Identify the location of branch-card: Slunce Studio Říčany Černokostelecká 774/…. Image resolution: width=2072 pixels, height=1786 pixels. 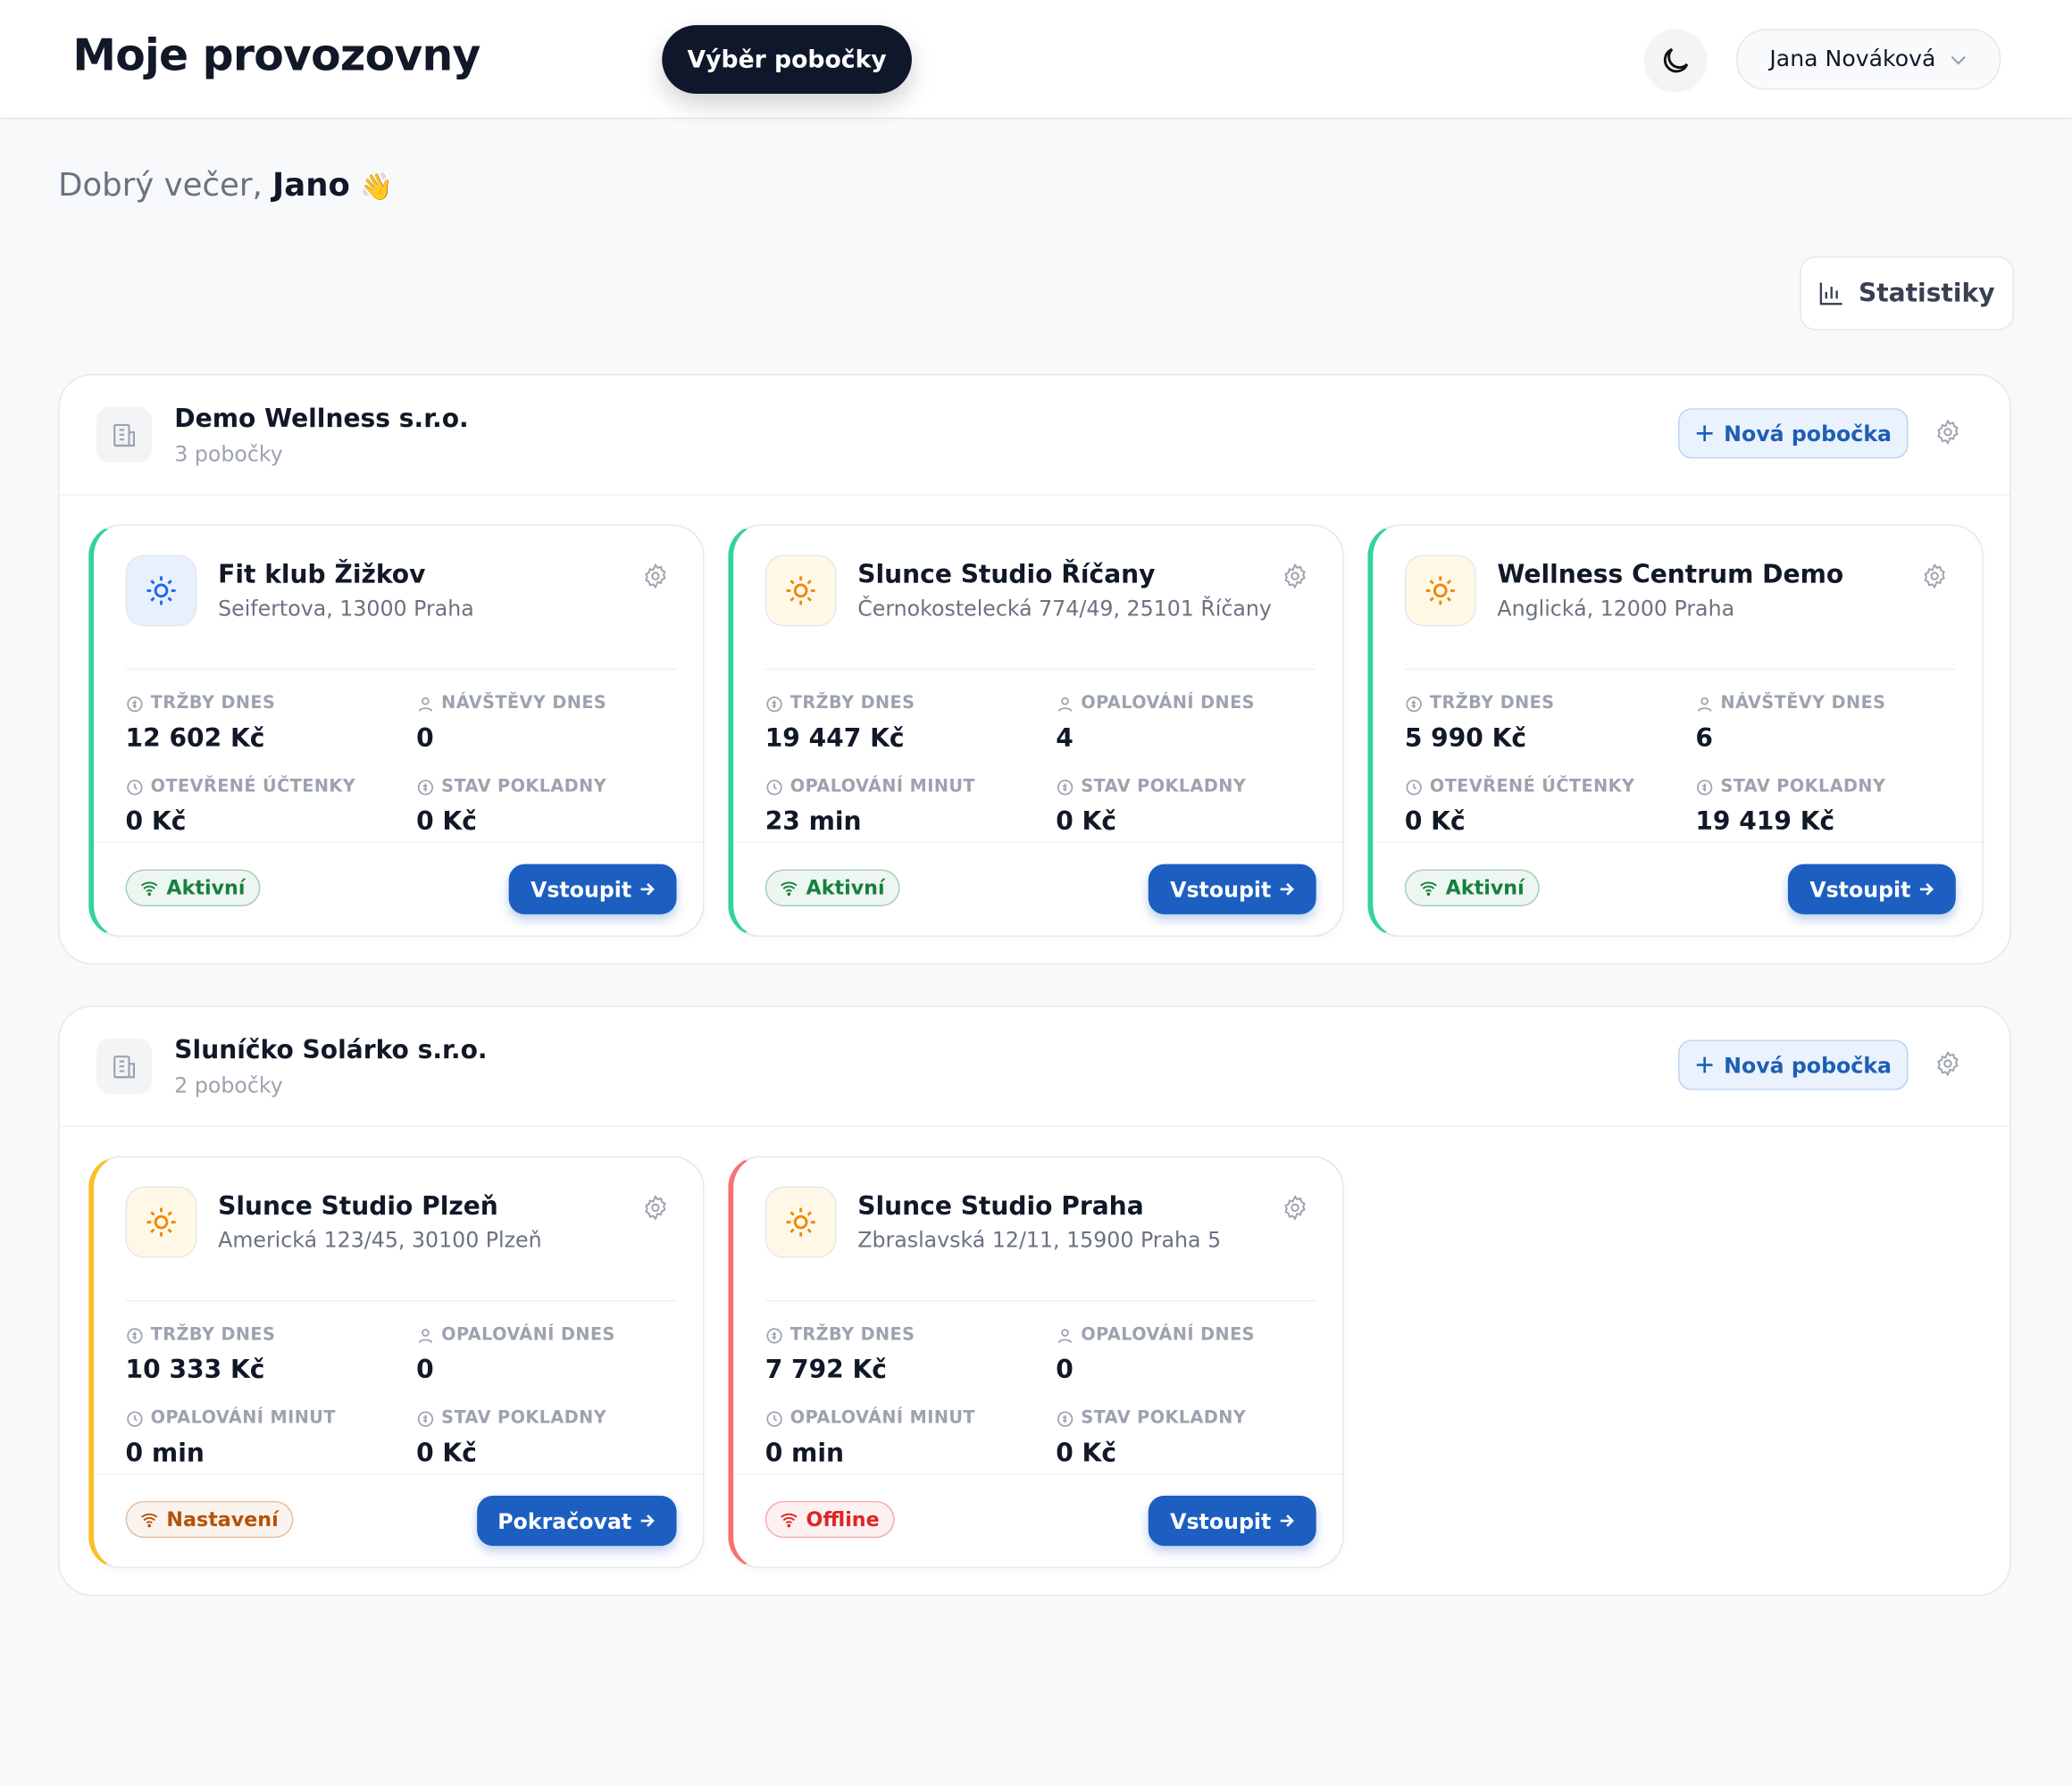
(1036, 731).